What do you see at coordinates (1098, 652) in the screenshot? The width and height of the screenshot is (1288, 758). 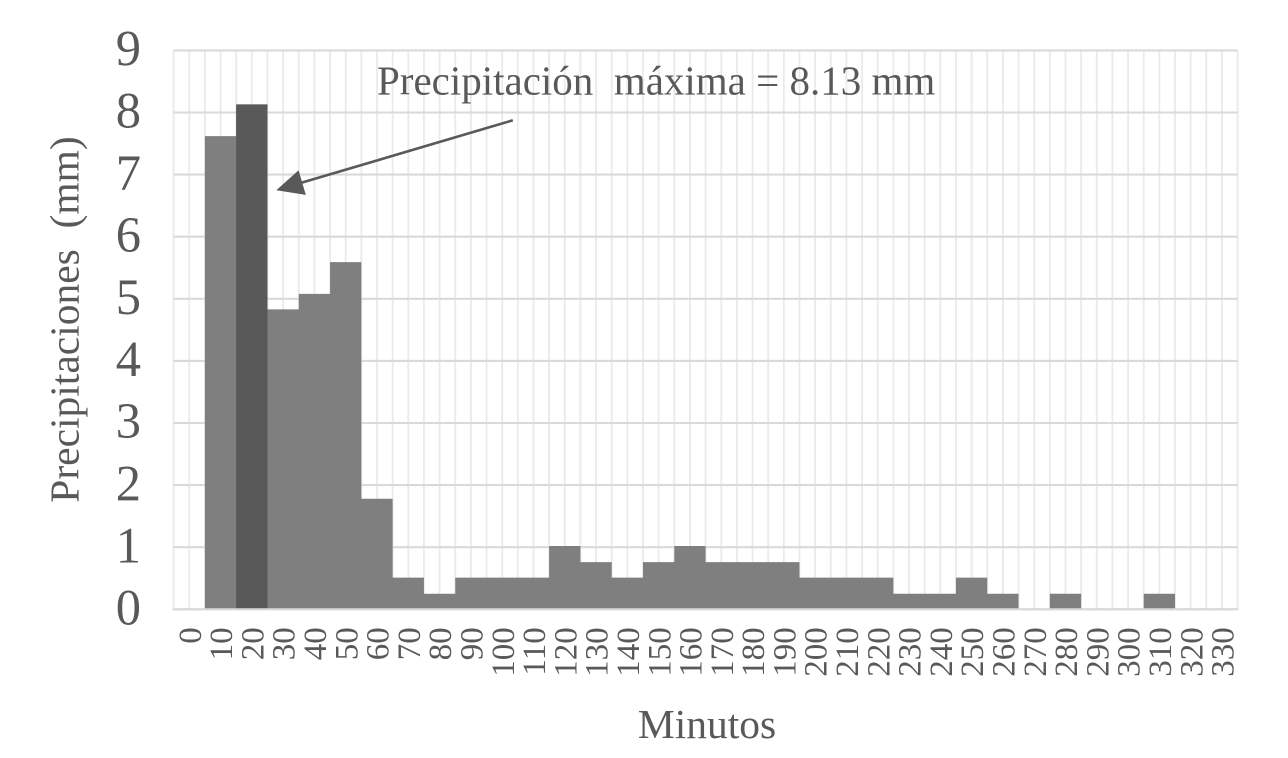 I see `svg-text: 290` at bounding box center [1098, 652].